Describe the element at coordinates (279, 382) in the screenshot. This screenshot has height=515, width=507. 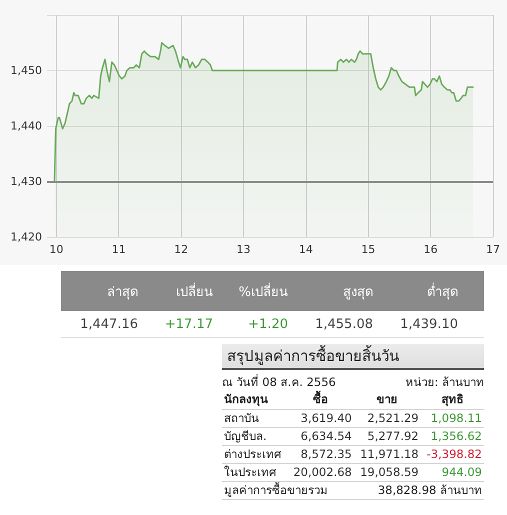
I see `text: ณ วันที่ 08 ส.ค. 2556` at that location.